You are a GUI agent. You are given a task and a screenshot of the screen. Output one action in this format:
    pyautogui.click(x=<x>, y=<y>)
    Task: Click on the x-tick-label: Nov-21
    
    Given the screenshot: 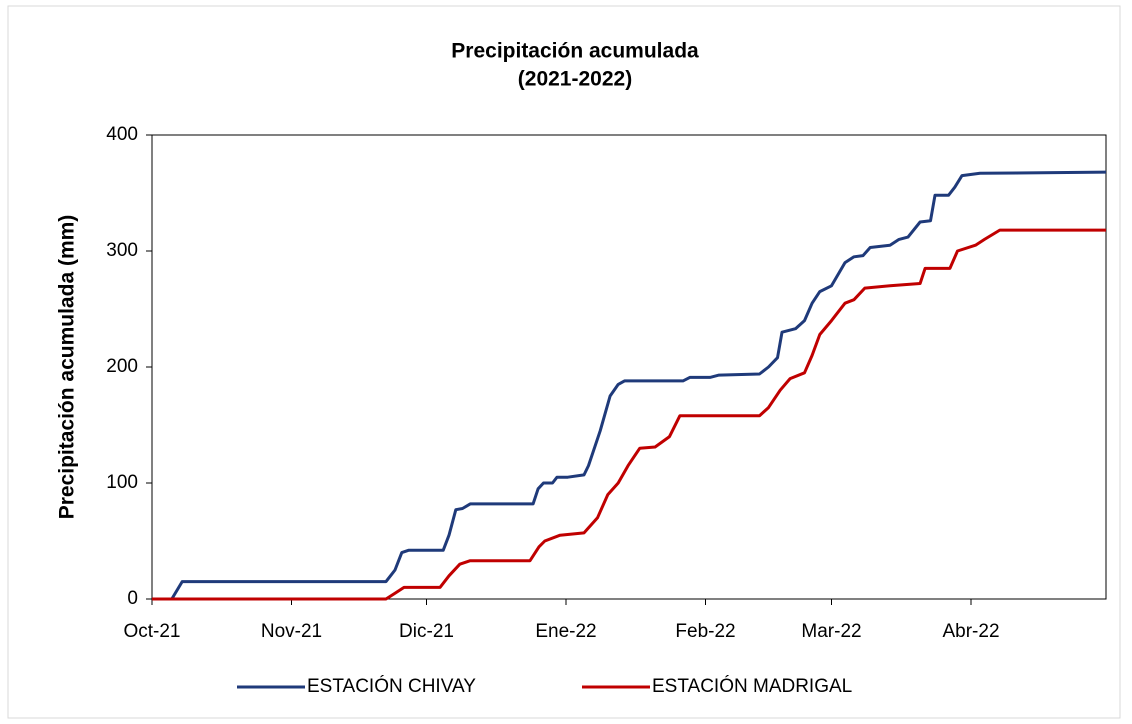 What is the action you would take?
    pyautogui.click(x=291, y=631)
    